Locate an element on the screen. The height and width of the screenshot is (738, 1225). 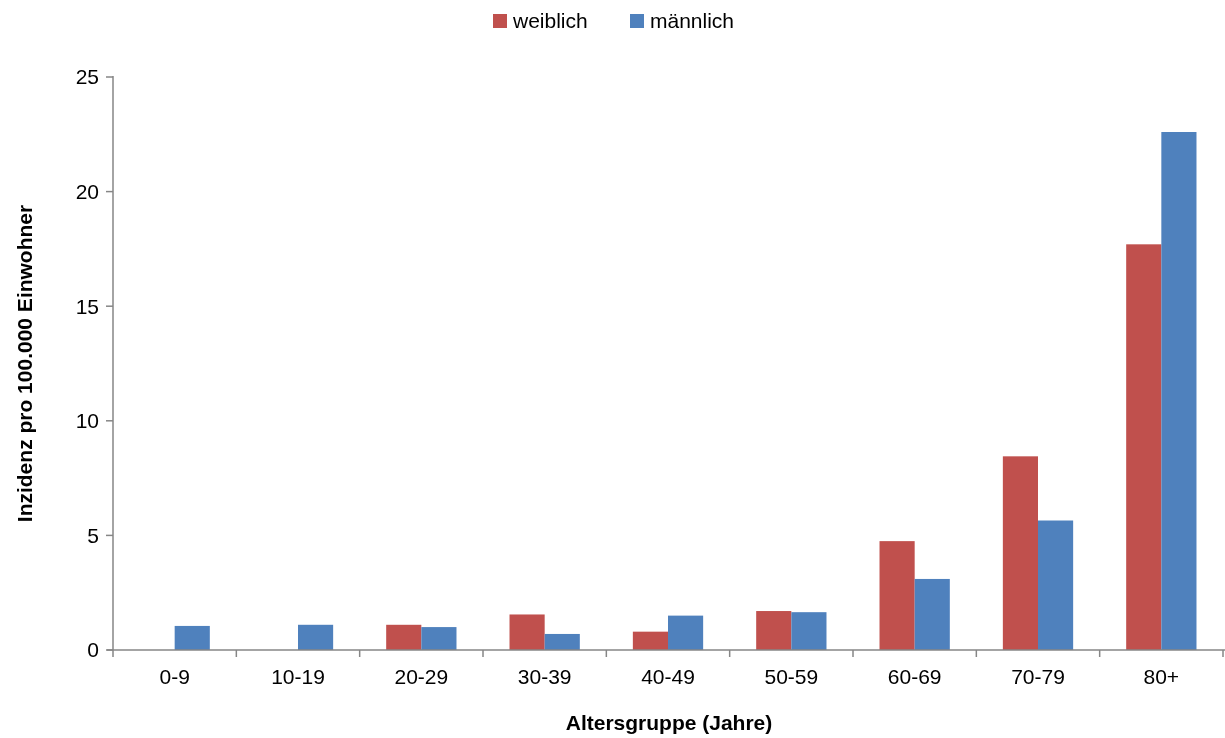
y-axis-title: Inzidenz pro 100.000 Einwohner is located at coordinates (24, 363).